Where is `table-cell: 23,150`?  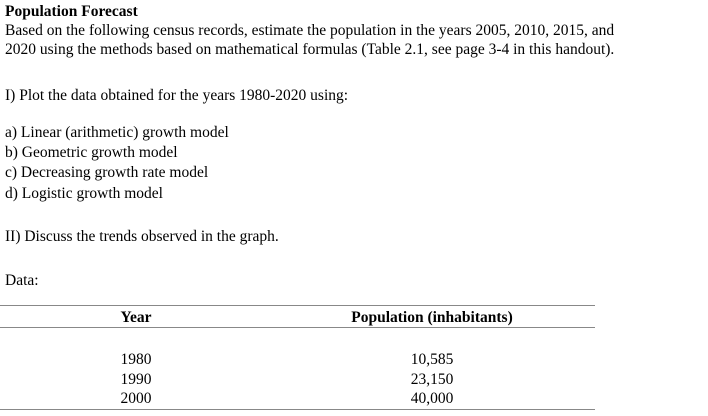 table-cell: 23,150 is located at coordinates (432, 379).